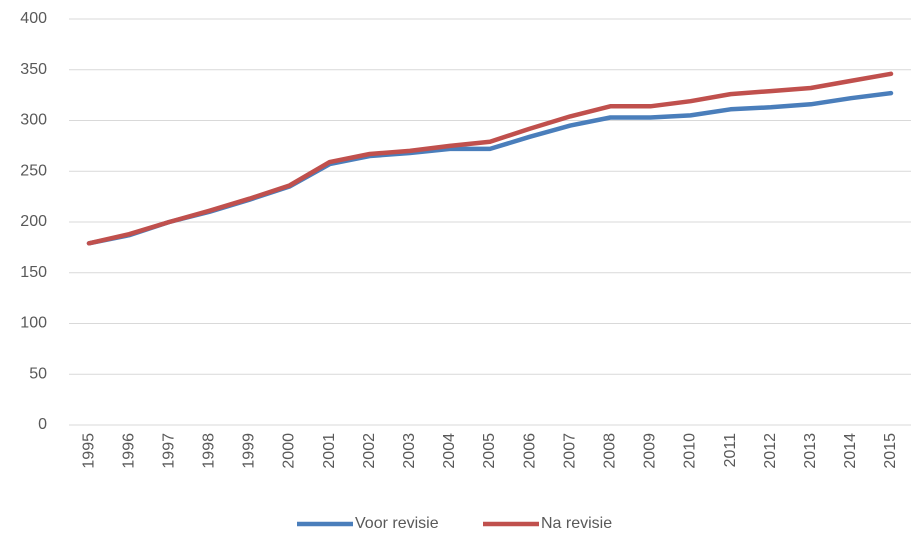  Describe the element at coordinates (770, 451) in the screenshot. I see `x-tick-label: 2012` at that location.